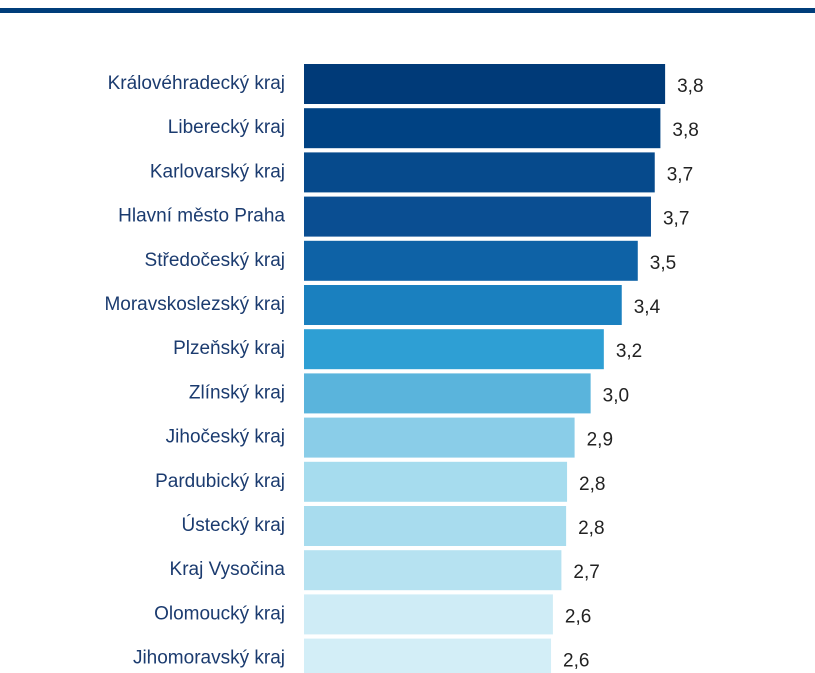 Image resolution: width=815 pixels, height=673 pixels. I want to click on value-label: 3,5, so click(663, 263).